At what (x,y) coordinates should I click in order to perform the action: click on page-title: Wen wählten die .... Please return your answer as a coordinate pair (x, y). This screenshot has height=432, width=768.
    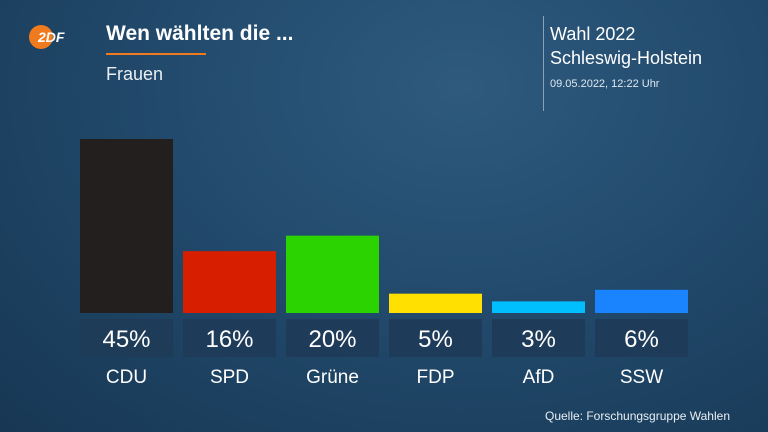
    Looking at the image, I should click on (200, 33).